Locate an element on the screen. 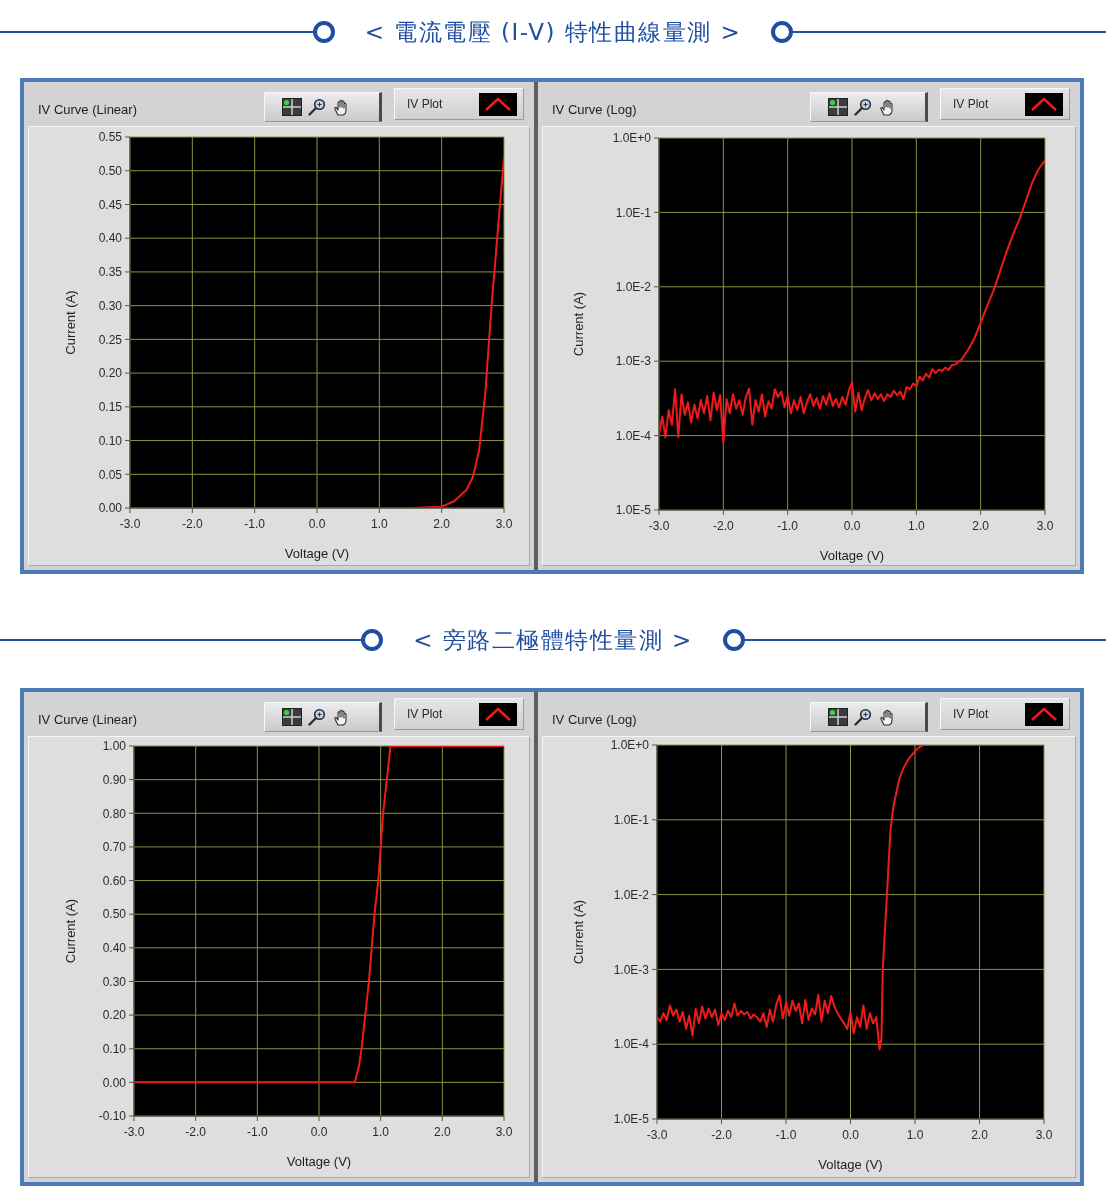 This screenshot has width=1106, height=1200. y-tick-label: 1.00 is located at coordinates (114, 746).